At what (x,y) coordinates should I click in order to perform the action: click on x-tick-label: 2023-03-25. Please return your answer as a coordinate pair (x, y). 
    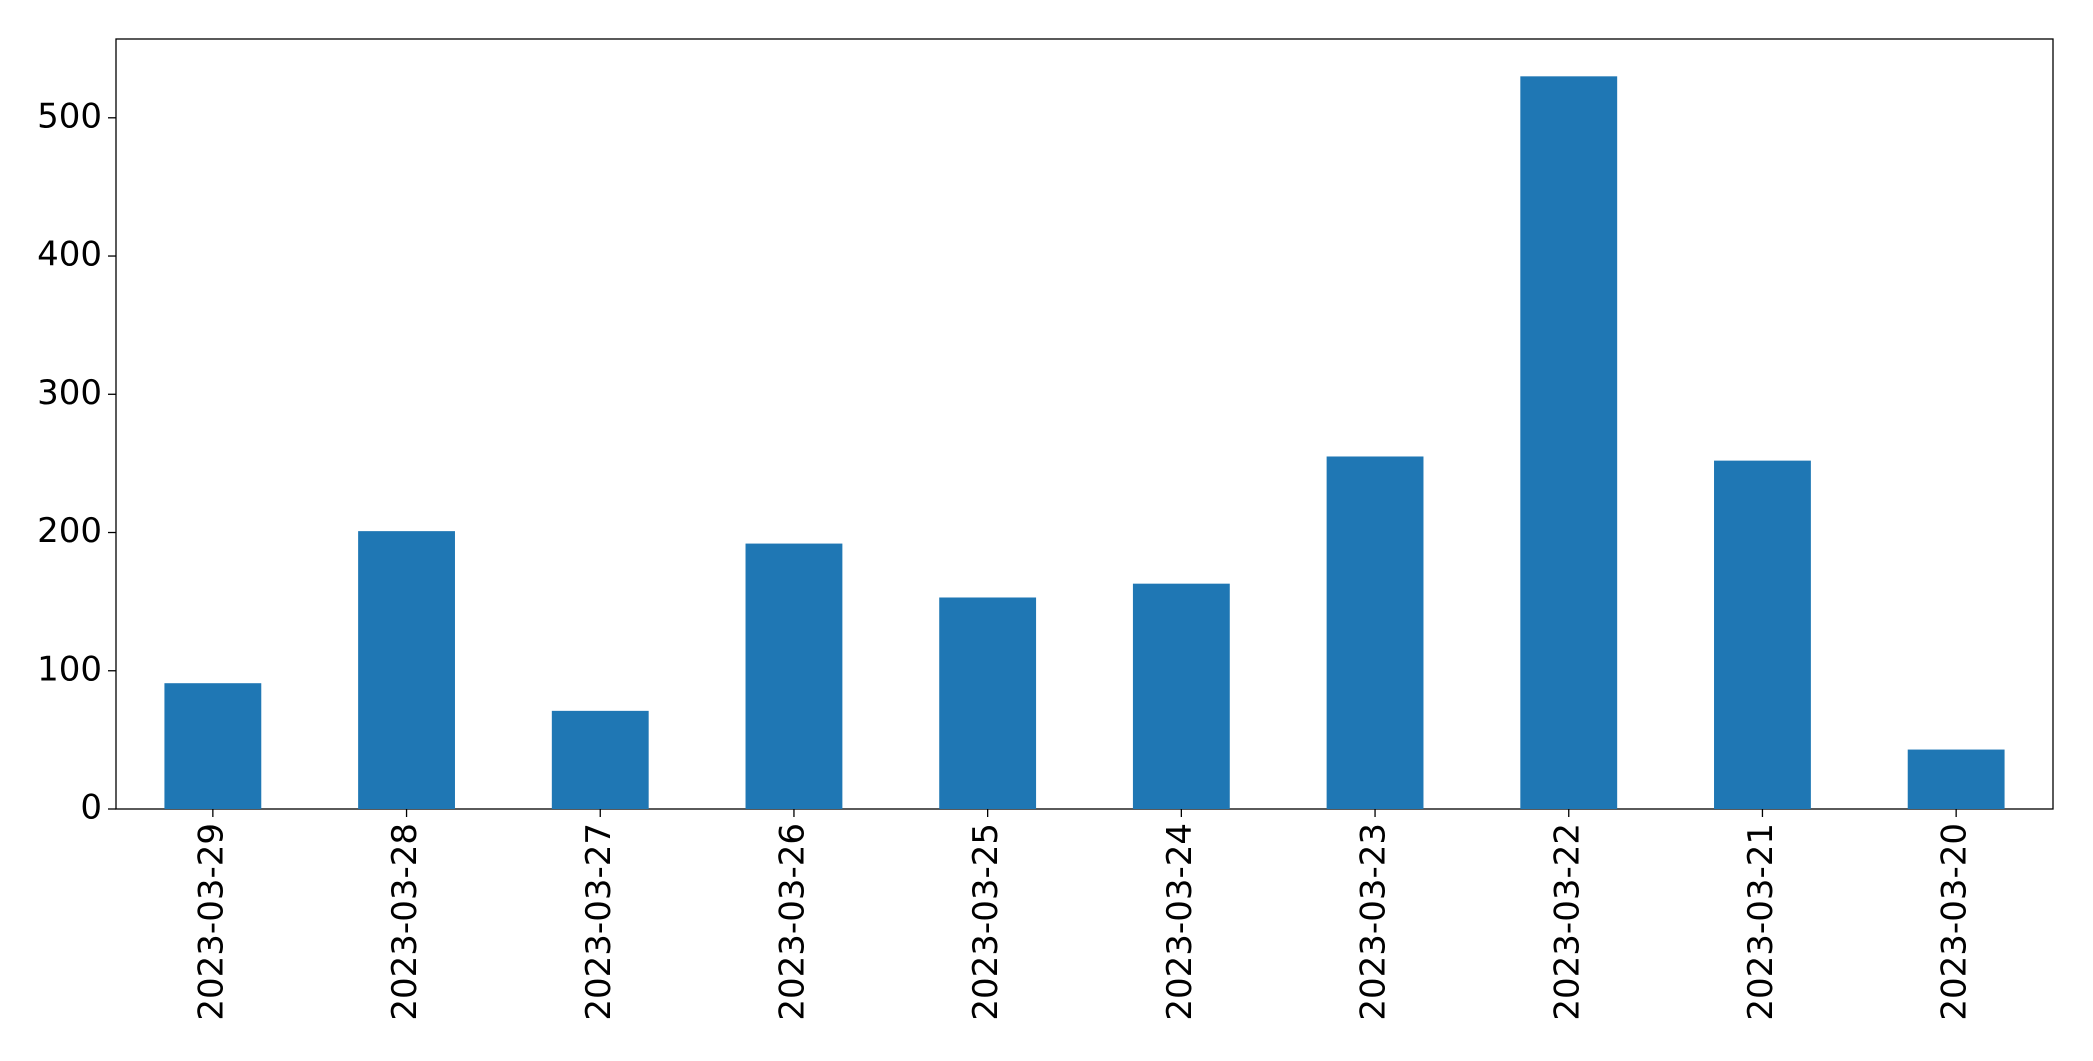
    Looking at the image, I should click on (986, 922).